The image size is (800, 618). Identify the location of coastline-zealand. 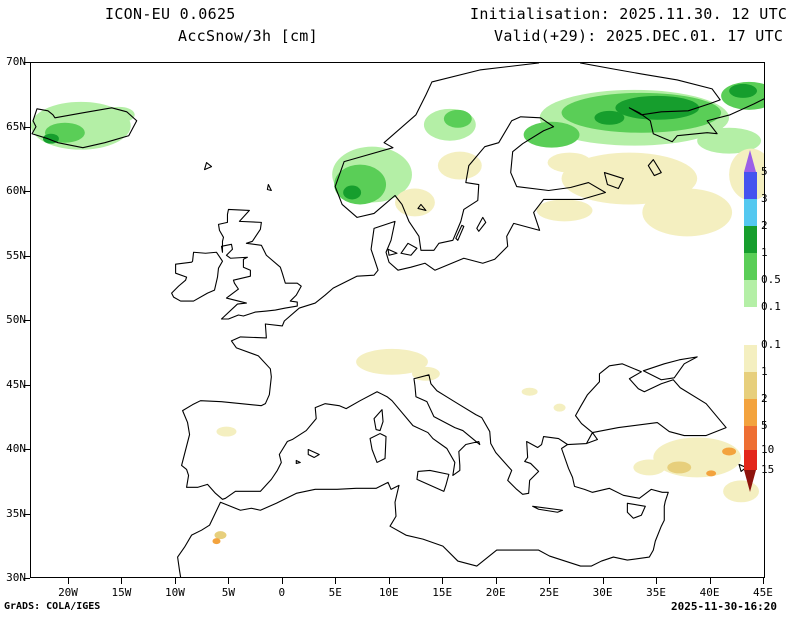
(409, 249).